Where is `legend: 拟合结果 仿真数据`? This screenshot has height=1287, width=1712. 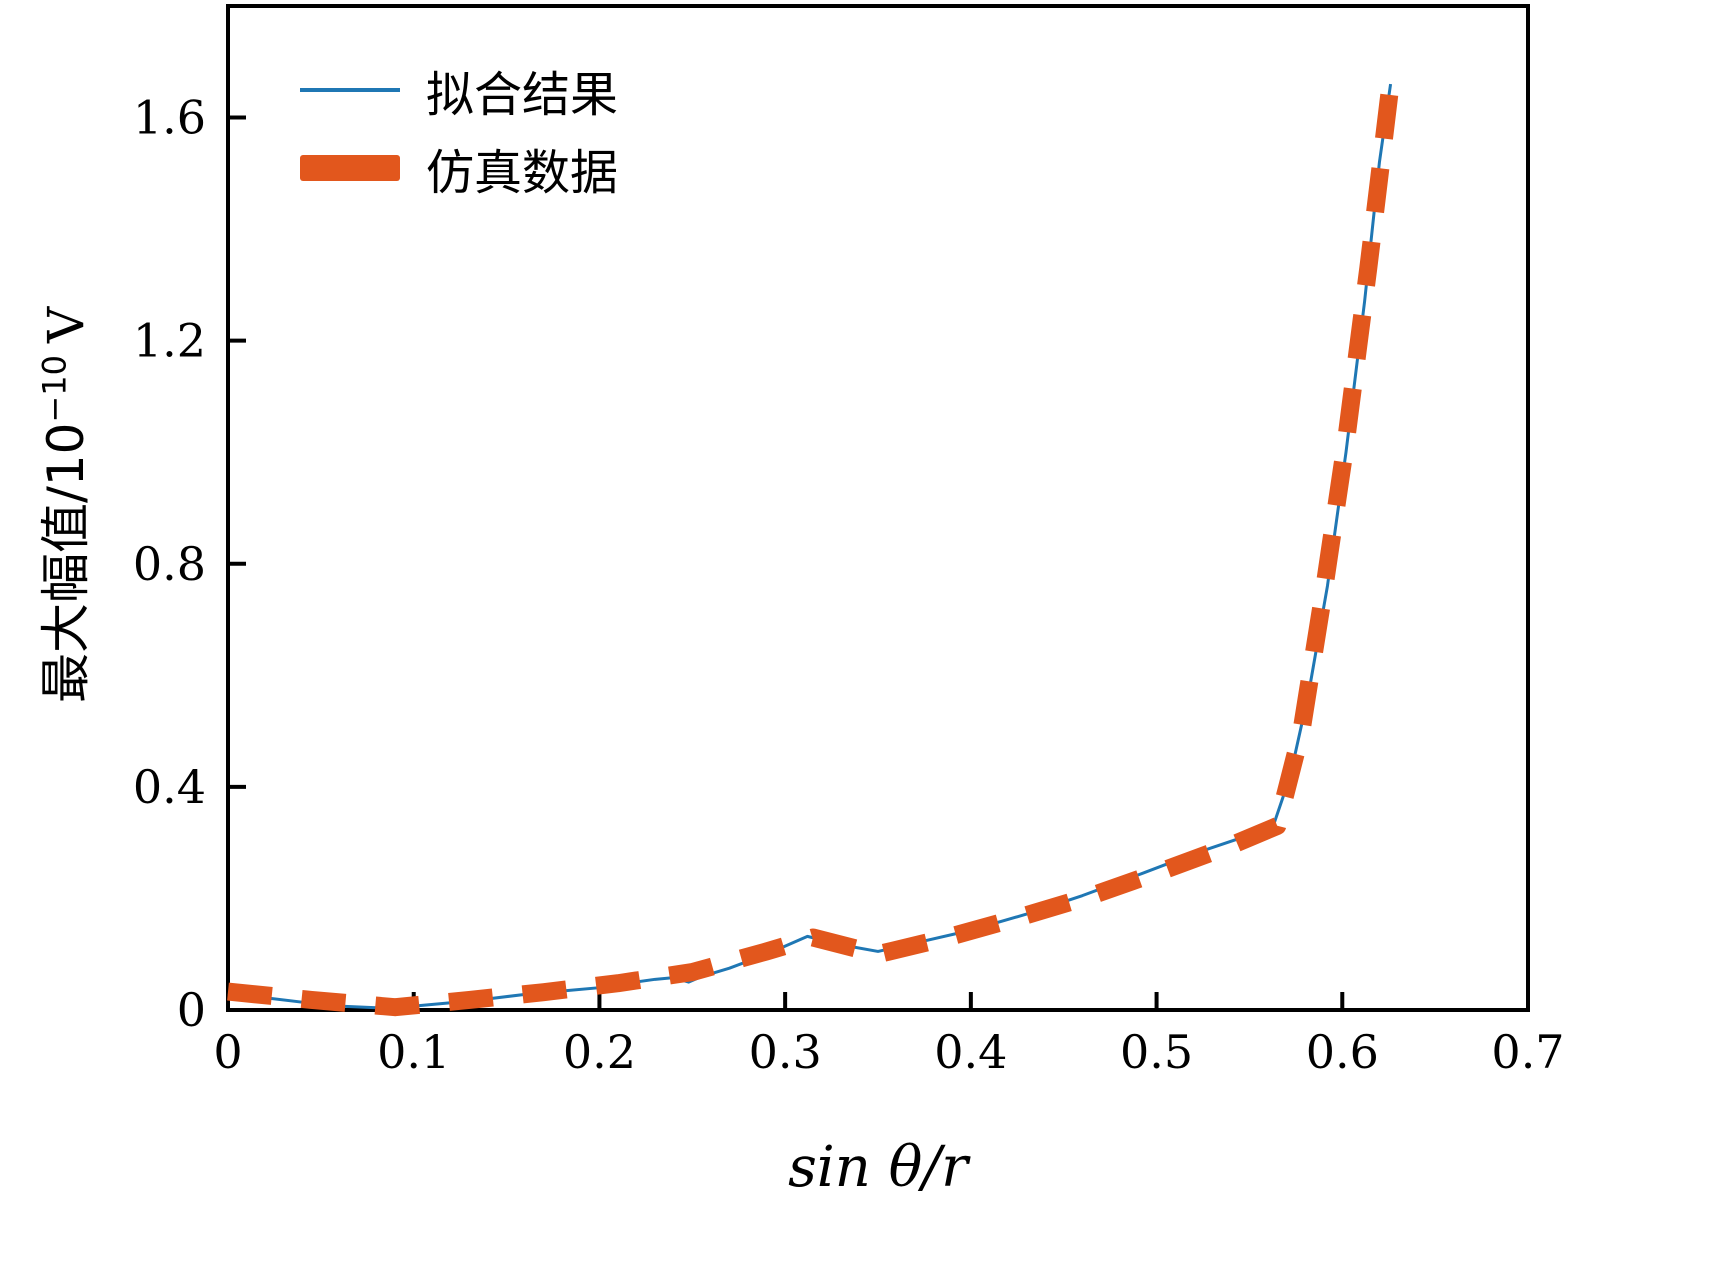 legend: 拟合结果 仿真数据 is located at coordinates (459, 129).